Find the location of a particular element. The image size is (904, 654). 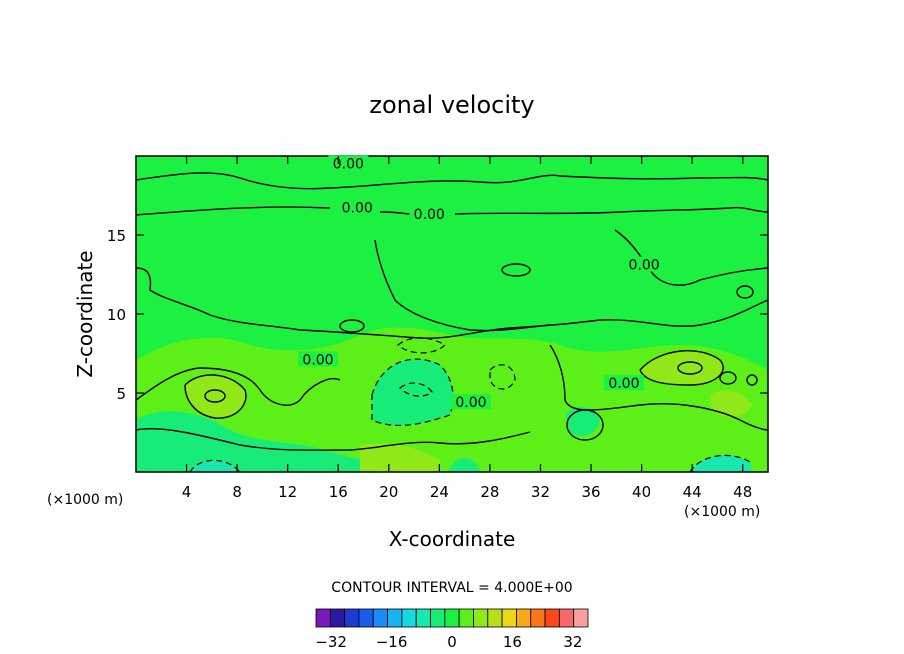

x-unit-left: (×1000 m) is located at coordinates (85, 500).